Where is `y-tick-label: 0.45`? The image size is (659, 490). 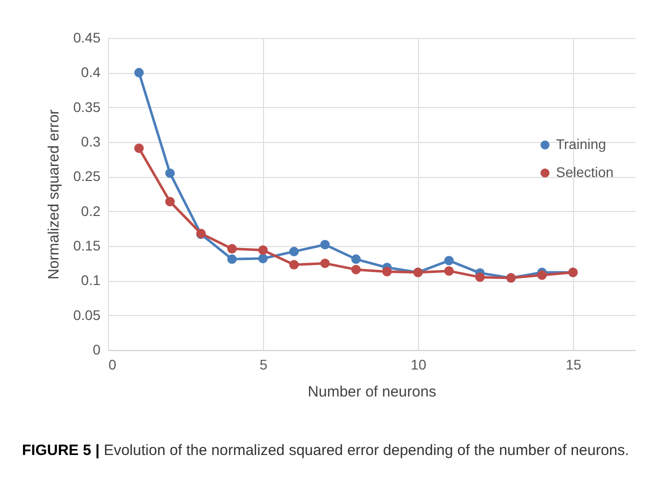
y-tick-label: 0.45 is located at coordinates (87, 38).